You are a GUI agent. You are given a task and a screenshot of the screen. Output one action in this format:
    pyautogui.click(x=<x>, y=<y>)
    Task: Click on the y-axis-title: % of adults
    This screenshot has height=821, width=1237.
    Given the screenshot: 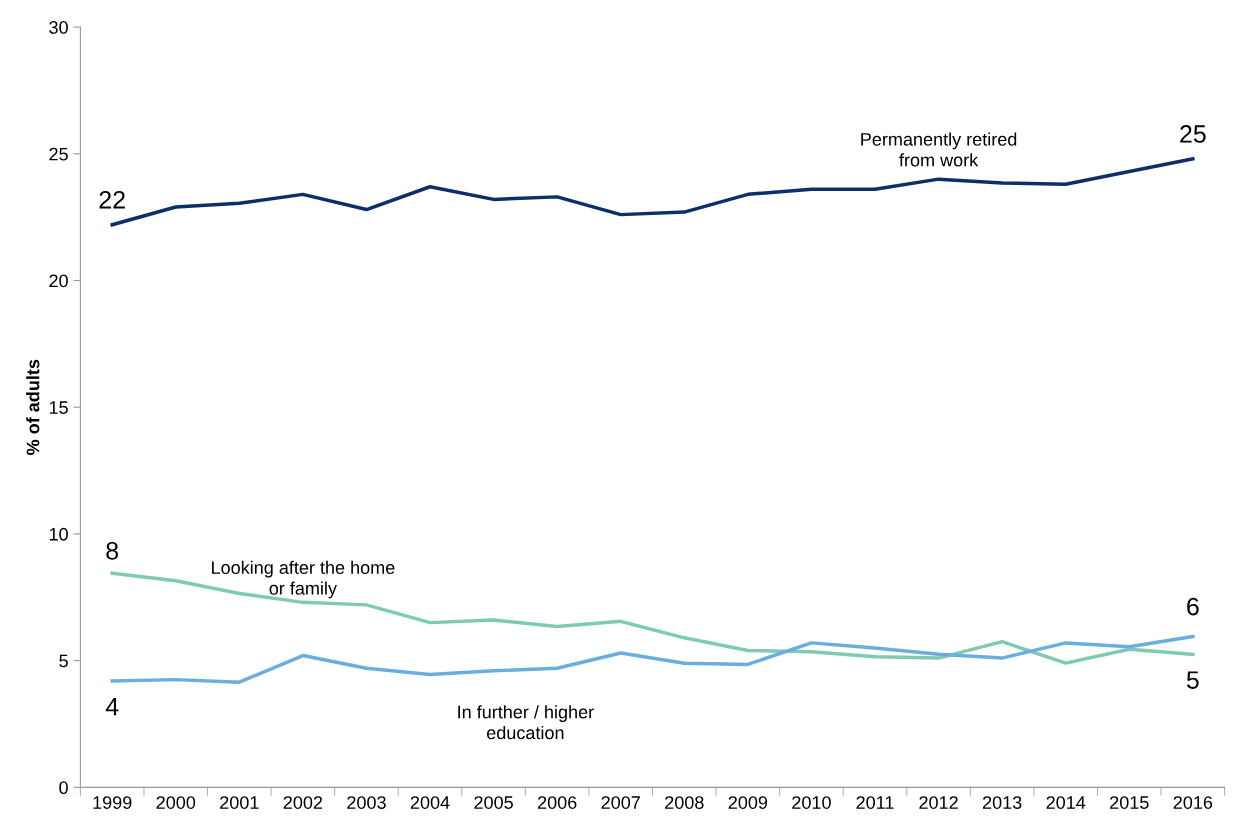 What is the action you would take?
    pyautogui.click(x=33, y=407)
    